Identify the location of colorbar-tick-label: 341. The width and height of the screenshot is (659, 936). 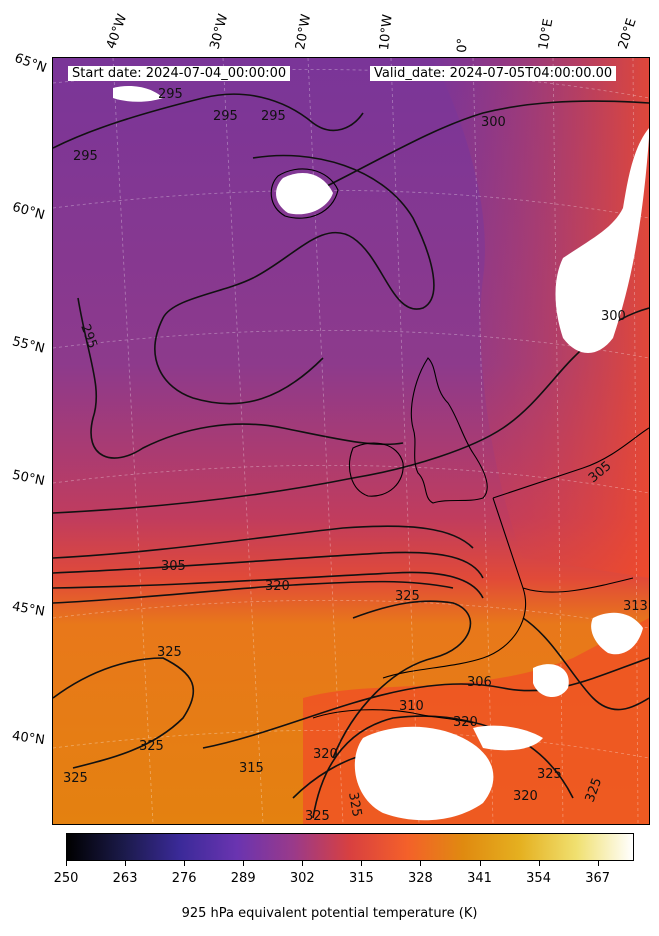
(479, 878).